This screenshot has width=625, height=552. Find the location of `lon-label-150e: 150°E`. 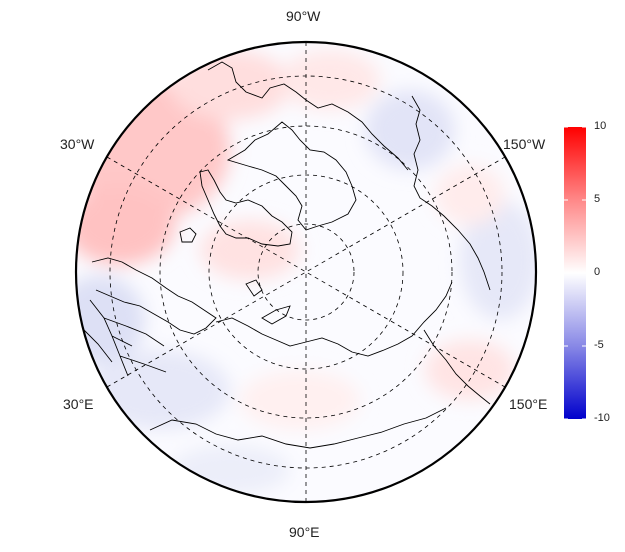

lon-label-150e: 150°E is located at coordinates (528, 404).